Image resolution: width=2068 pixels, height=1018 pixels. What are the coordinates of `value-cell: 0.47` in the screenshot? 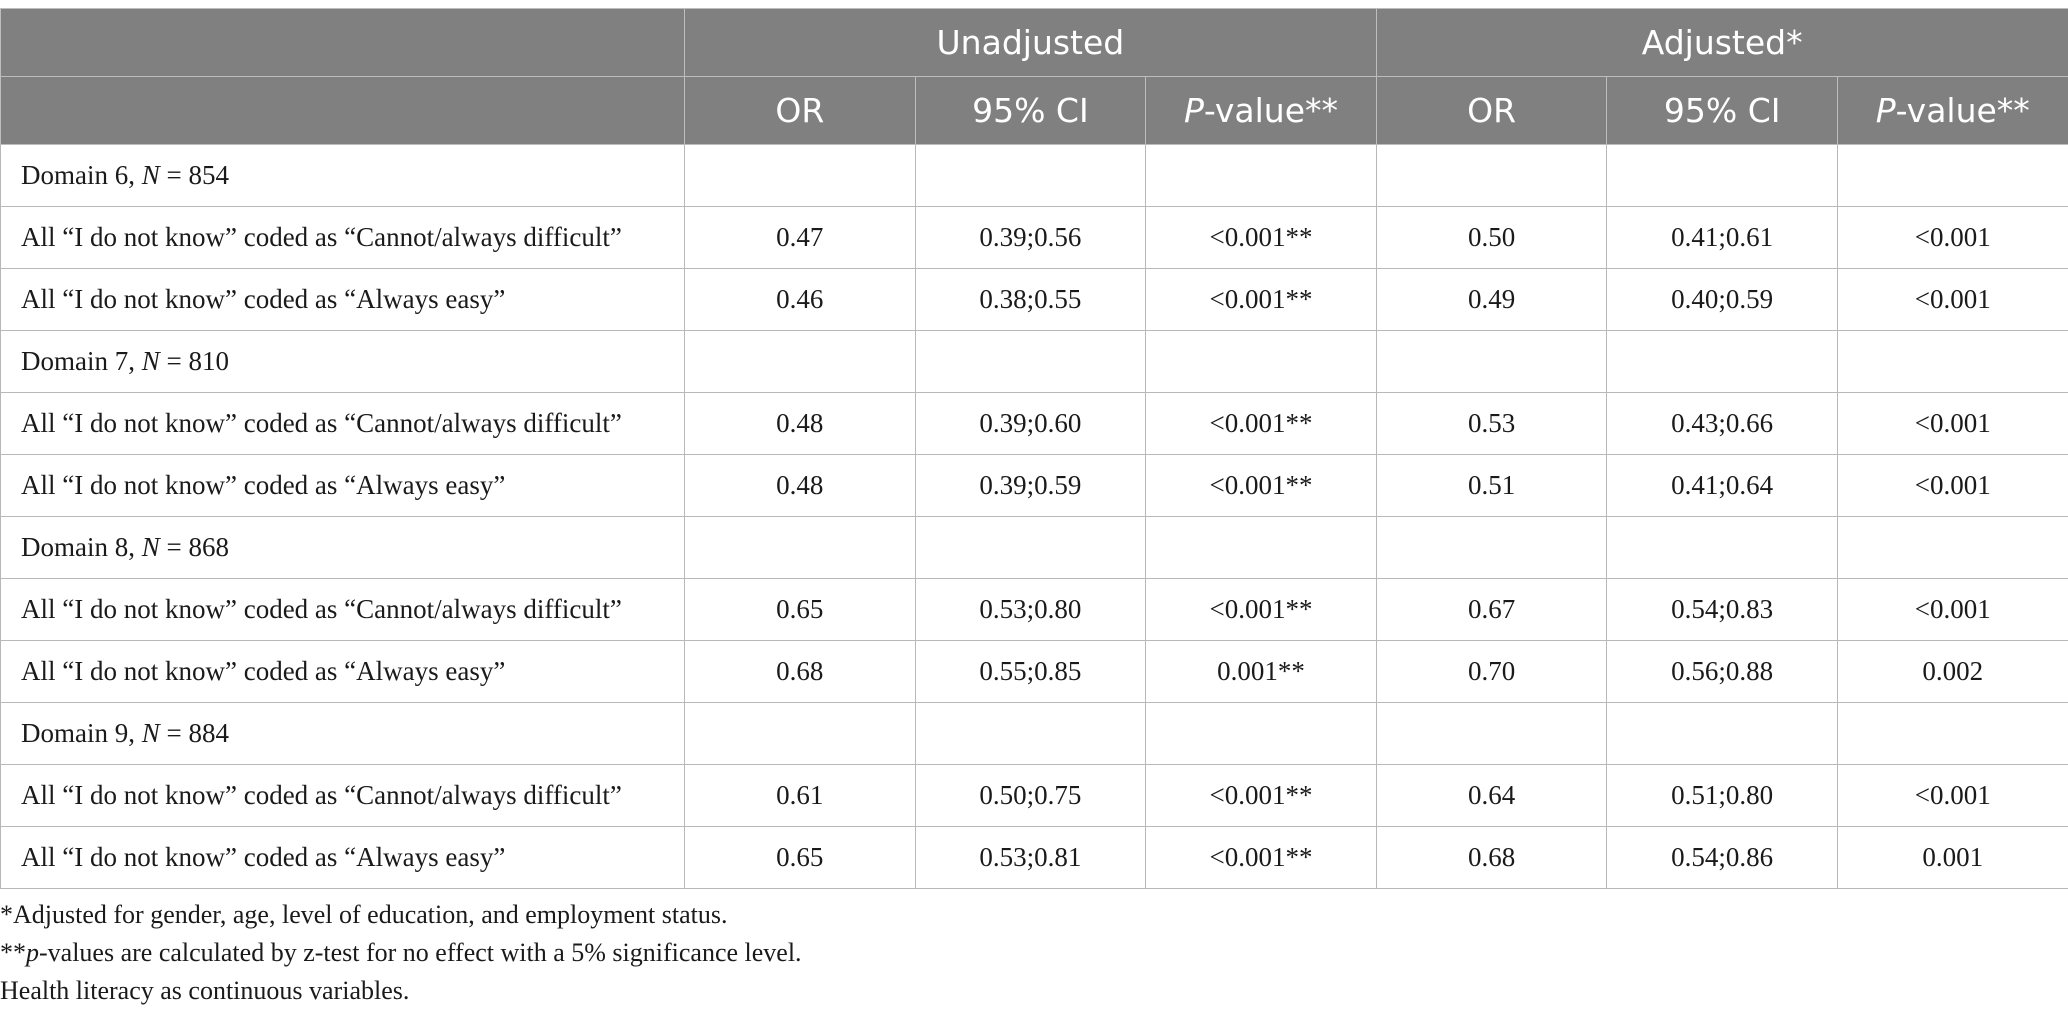 It's located at (800, 237).